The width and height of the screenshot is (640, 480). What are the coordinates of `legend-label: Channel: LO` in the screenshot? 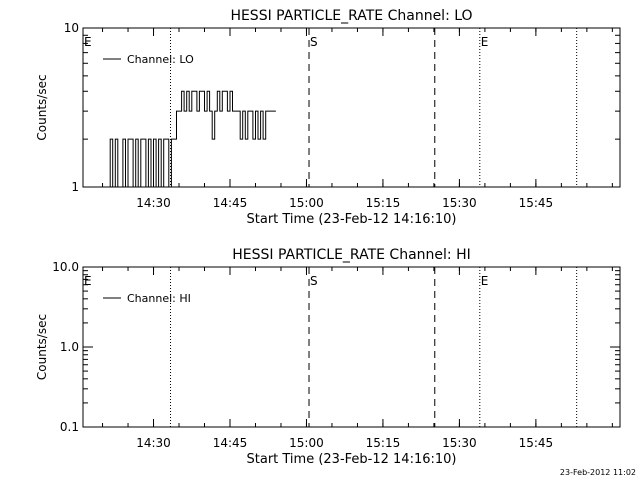 It's located at (160, 59).